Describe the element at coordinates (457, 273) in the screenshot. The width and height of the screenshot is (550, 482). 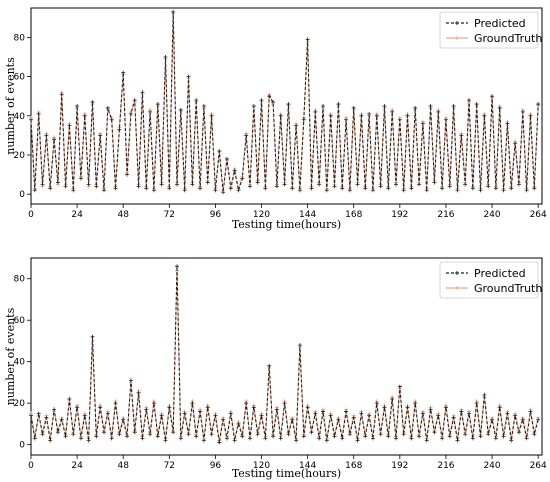
I see `legend-marker` at that location.